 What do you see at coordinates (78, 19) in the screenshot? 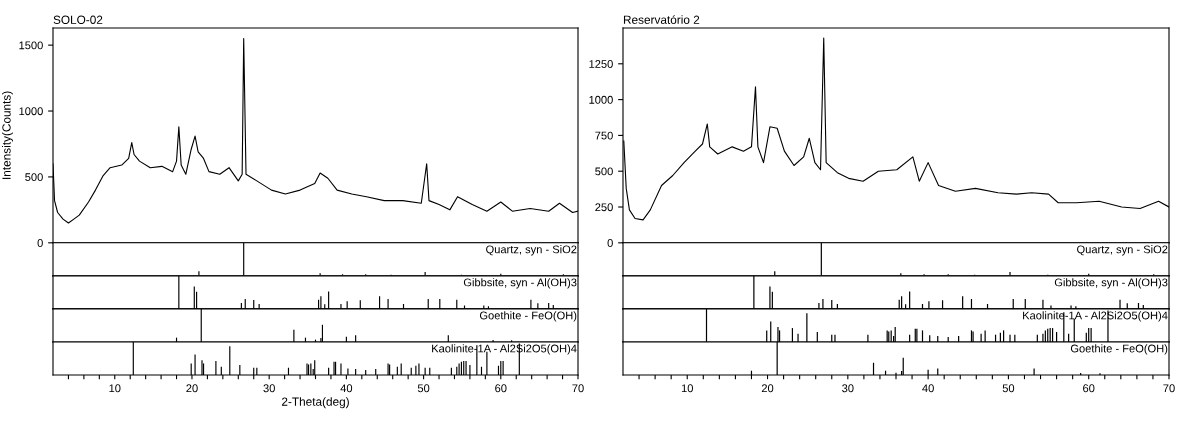
I see `chart-title: SOLO-02` at bounding box center [78, 19].